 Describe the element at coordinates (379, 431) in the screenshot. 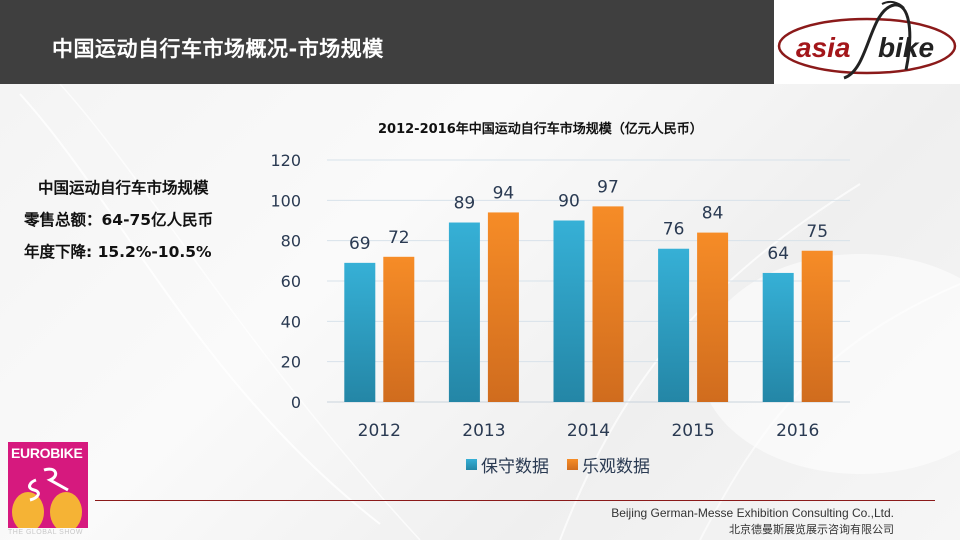

I see `x-tick-label: 2012` at that location.